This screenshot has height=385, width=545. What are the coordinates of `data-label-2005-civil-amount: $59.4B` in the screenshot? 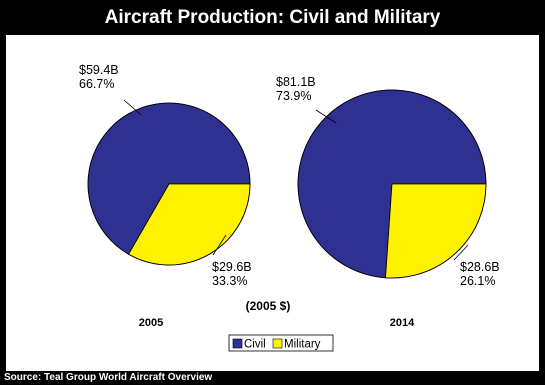 It's located at (99, 70).